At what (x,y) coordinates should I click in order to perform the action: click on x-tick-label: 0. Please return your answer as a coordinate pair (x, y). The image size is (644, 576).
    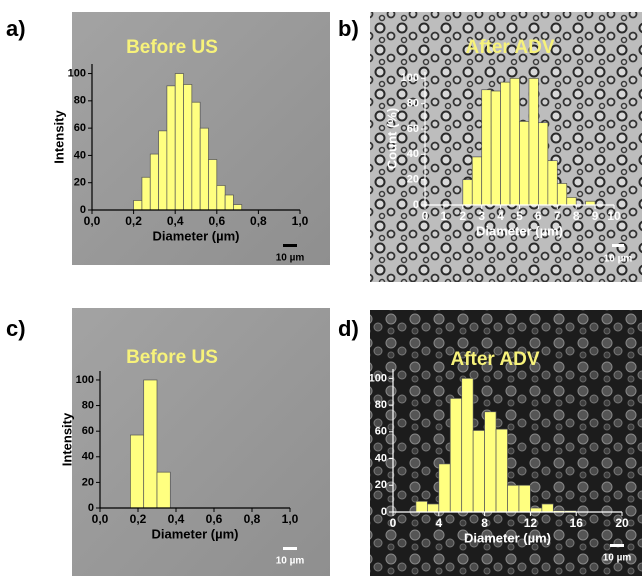
    Looking at the image, I should click on (425, 216).